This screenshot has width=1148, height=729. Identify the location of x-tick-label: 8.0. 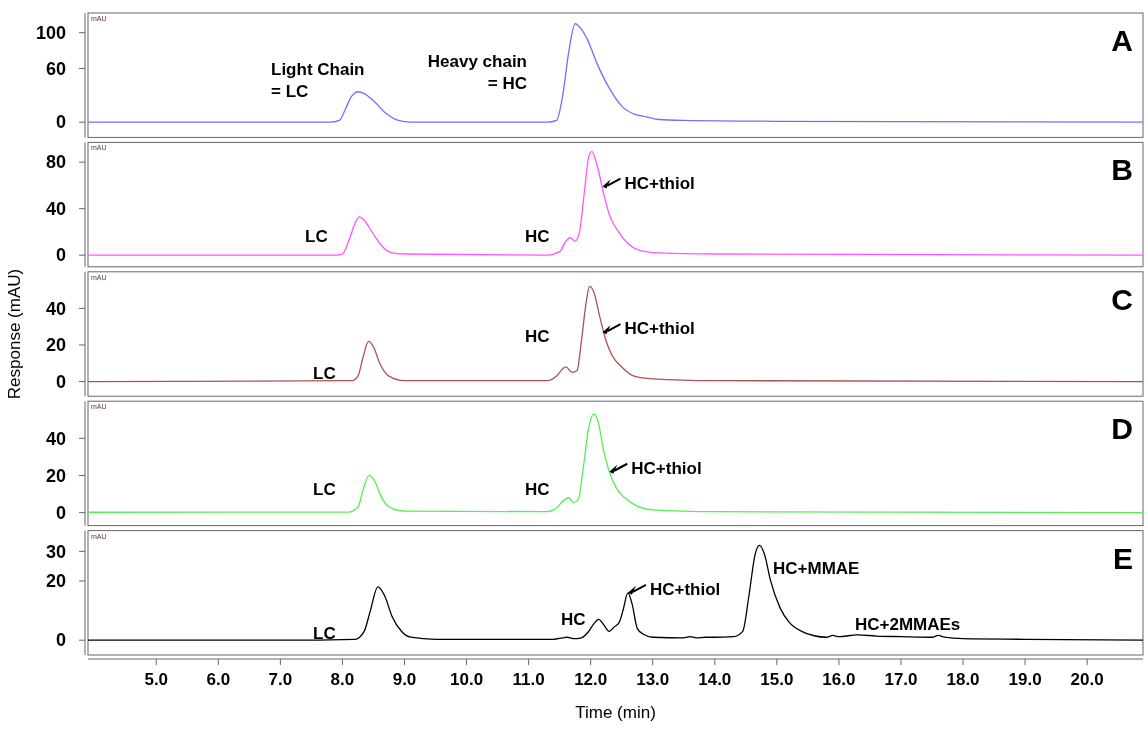
(342, 679).